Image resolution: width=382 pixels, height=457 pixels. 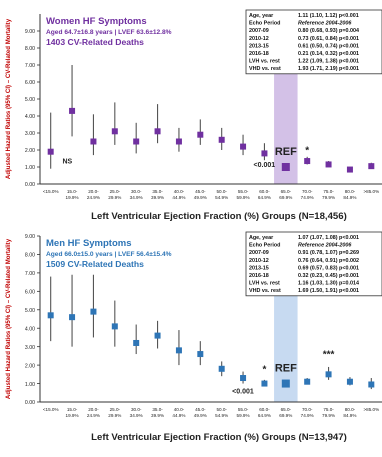 What do you see at coordinates (157, 191) in the screenshot?
I see `x-tick-label: 35.0-` at bounding box center [157, 191].